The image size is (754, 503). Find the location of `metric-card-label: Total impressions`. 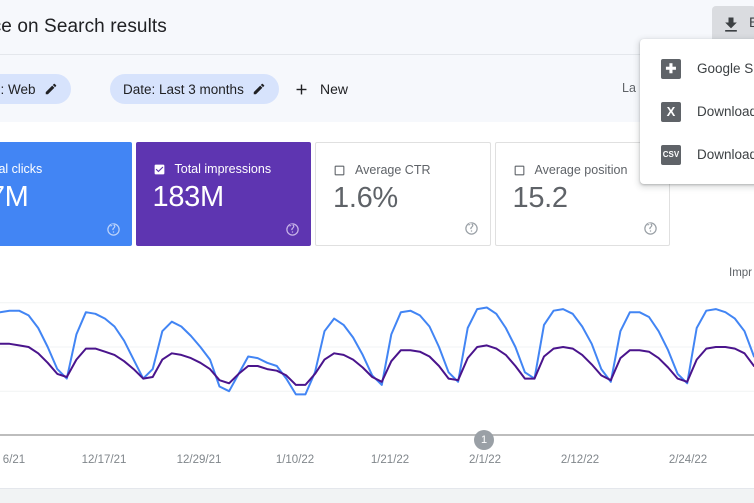

metric-card-label: Total impressions is located at coordinates (223, 169).